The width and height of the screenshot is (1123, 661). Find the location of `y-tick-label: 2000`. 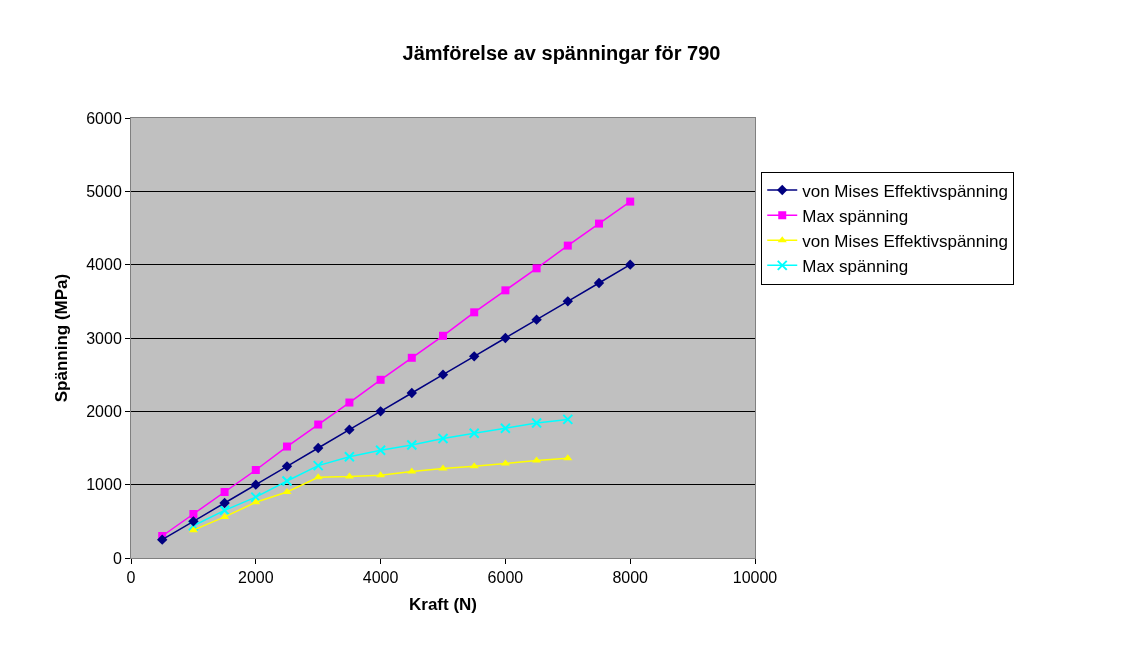

y-tick-label: 2000 is located at coordinates (104, 411).